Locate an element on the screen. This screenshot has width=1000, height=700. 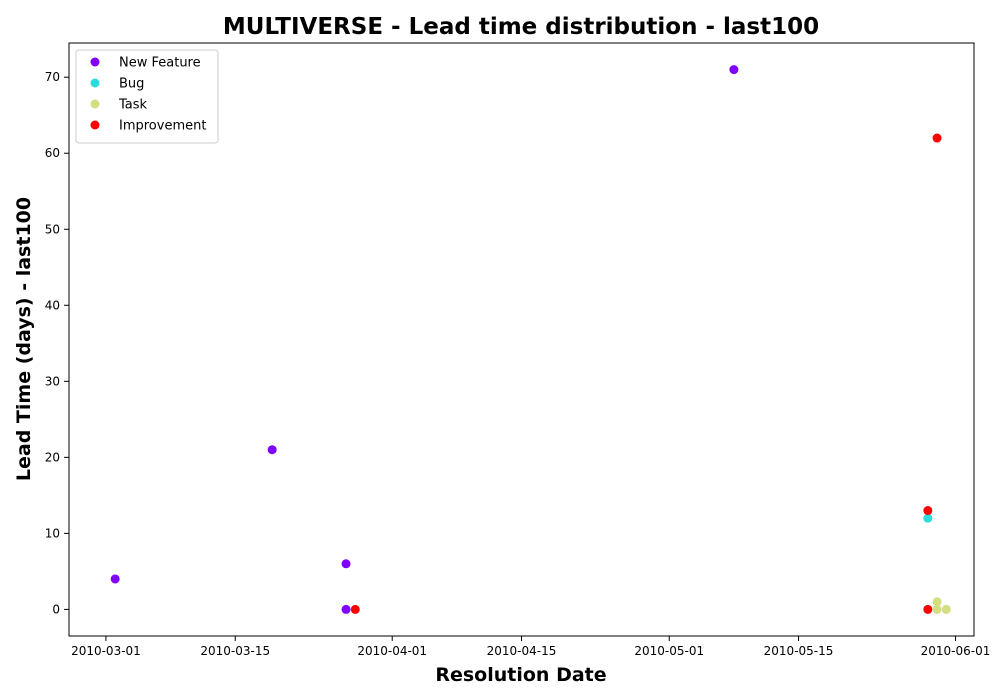
x-axis-title: Resolution Date is located at coordinates (520, 675).